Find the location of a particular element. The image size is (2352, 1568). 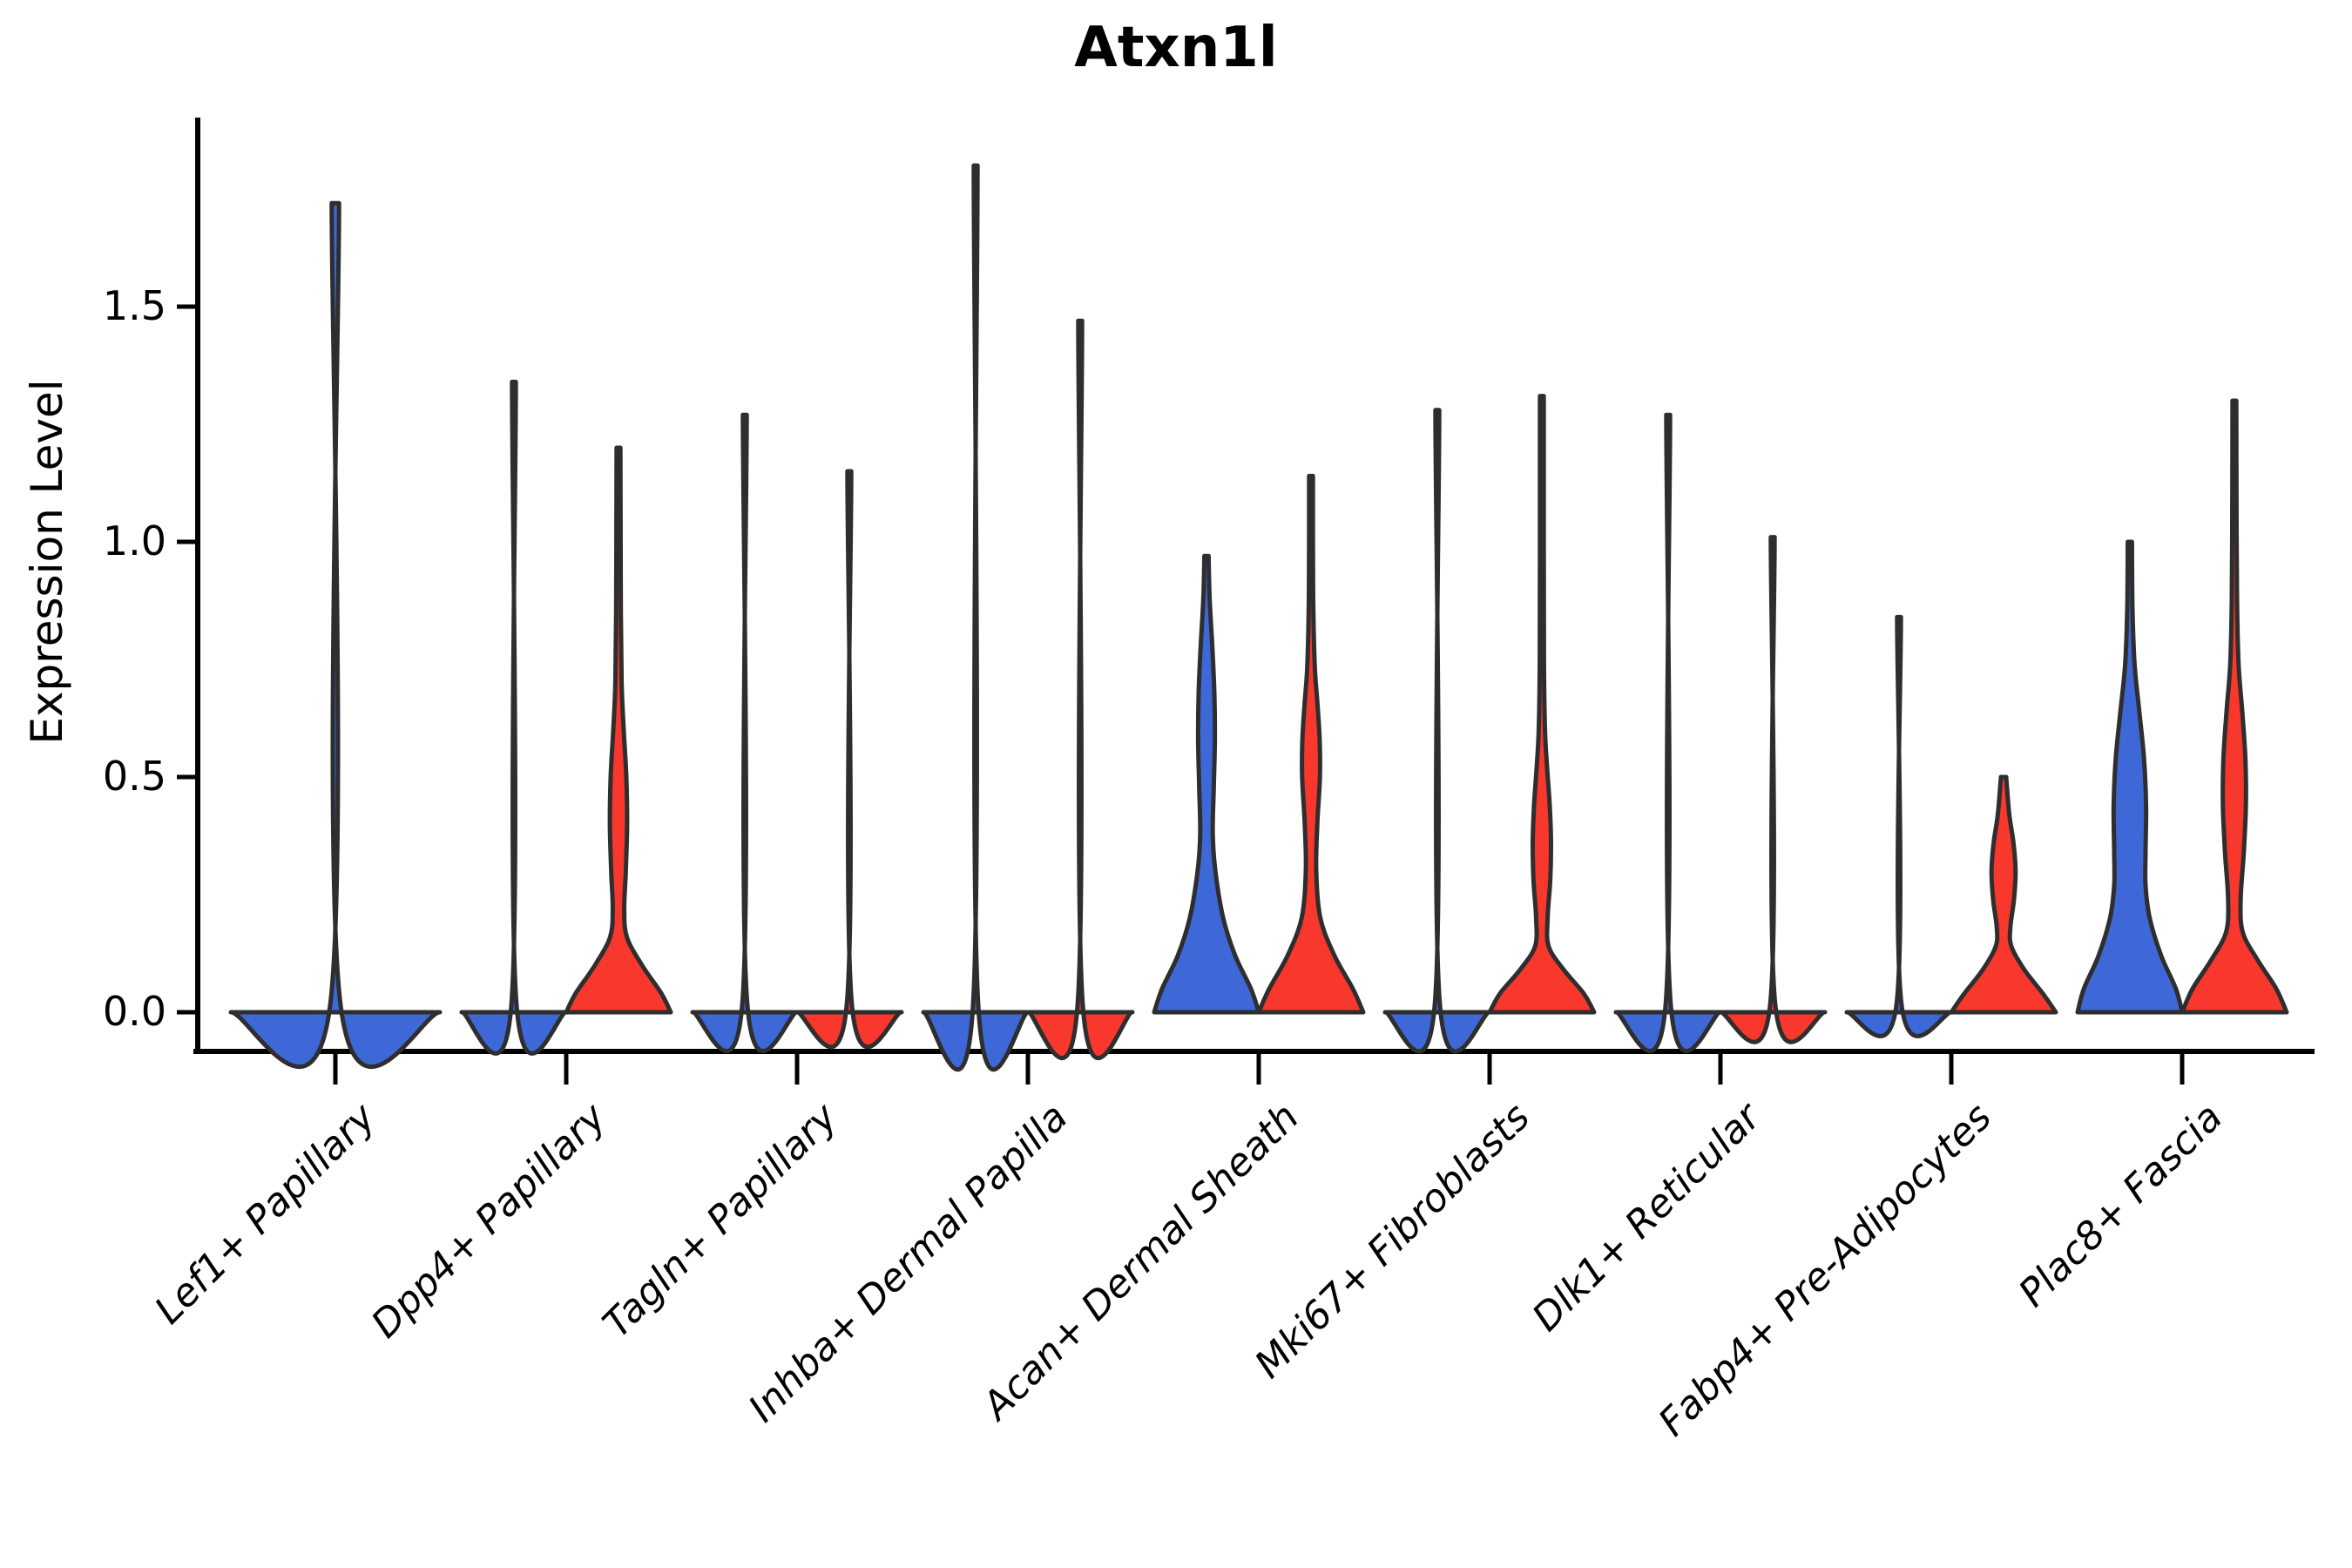

violin-mki67-fibroblasts-left is located at coordinates (1437, 731).